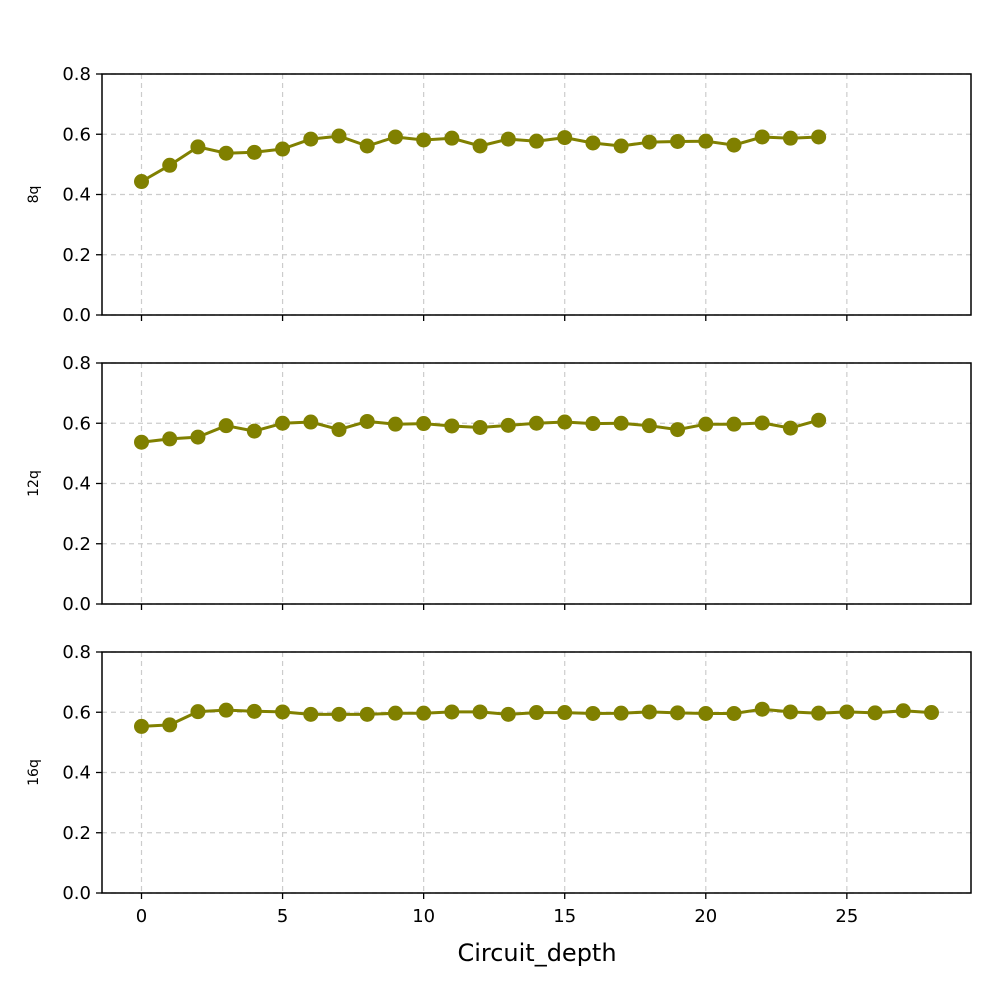 This screenshot has width=997, height=997. What do you see at coordinates (705, 916) in the screenshot?
I see `x-tick-label: 20` at bounding box center [705, 916].